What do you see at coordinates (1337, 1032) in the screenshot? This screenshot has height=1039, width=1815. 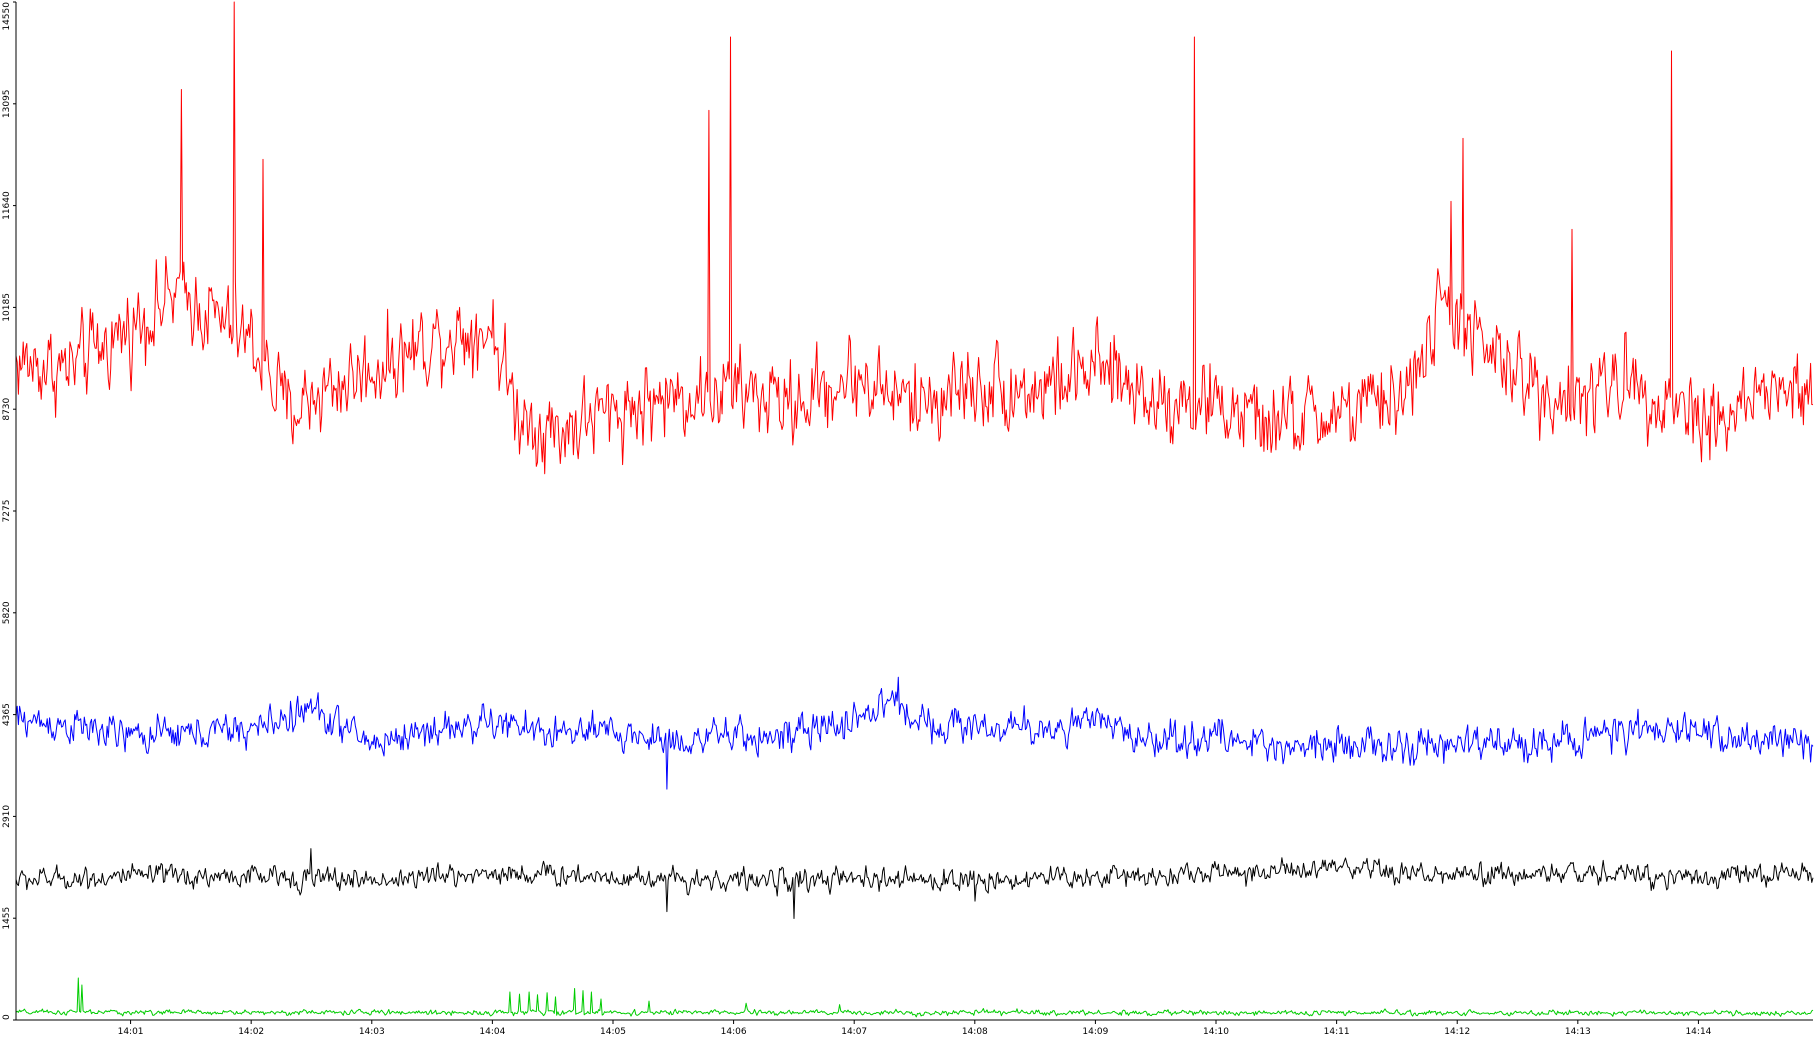 I see `x-tick-label: 14:11` at bounding box center [1337, 1032].